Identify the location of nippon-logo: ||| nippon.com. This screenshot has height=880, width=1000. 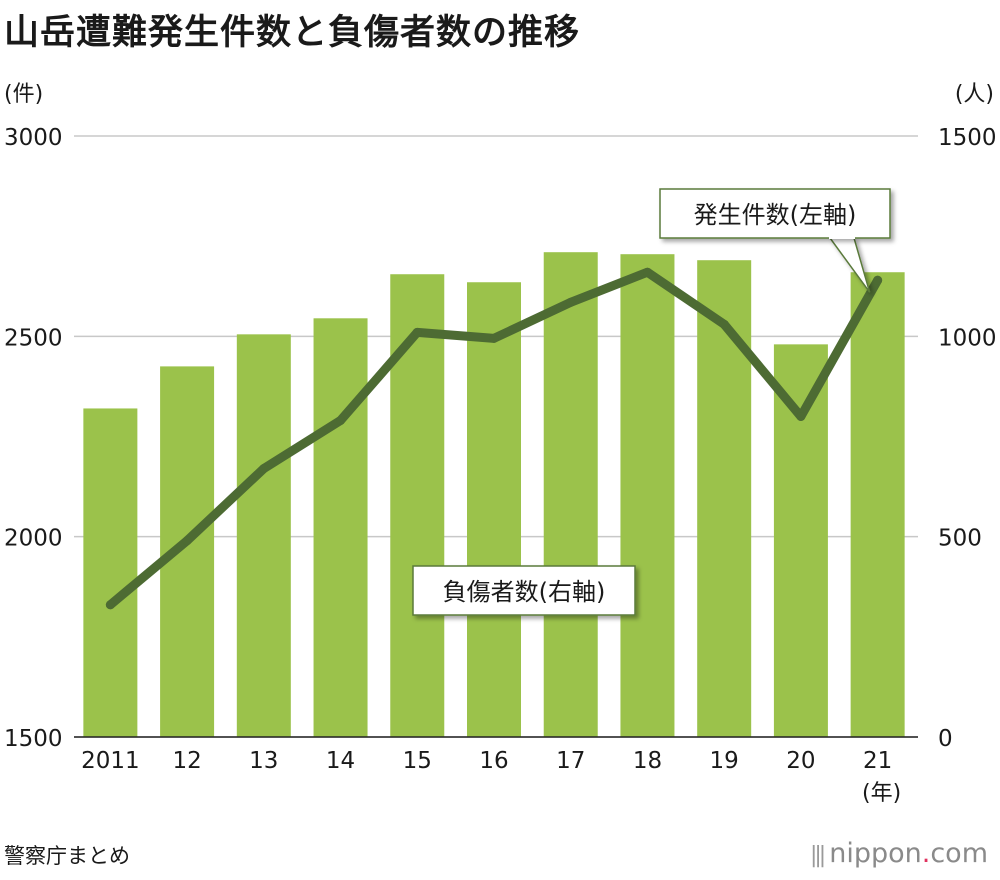
(899, 853).